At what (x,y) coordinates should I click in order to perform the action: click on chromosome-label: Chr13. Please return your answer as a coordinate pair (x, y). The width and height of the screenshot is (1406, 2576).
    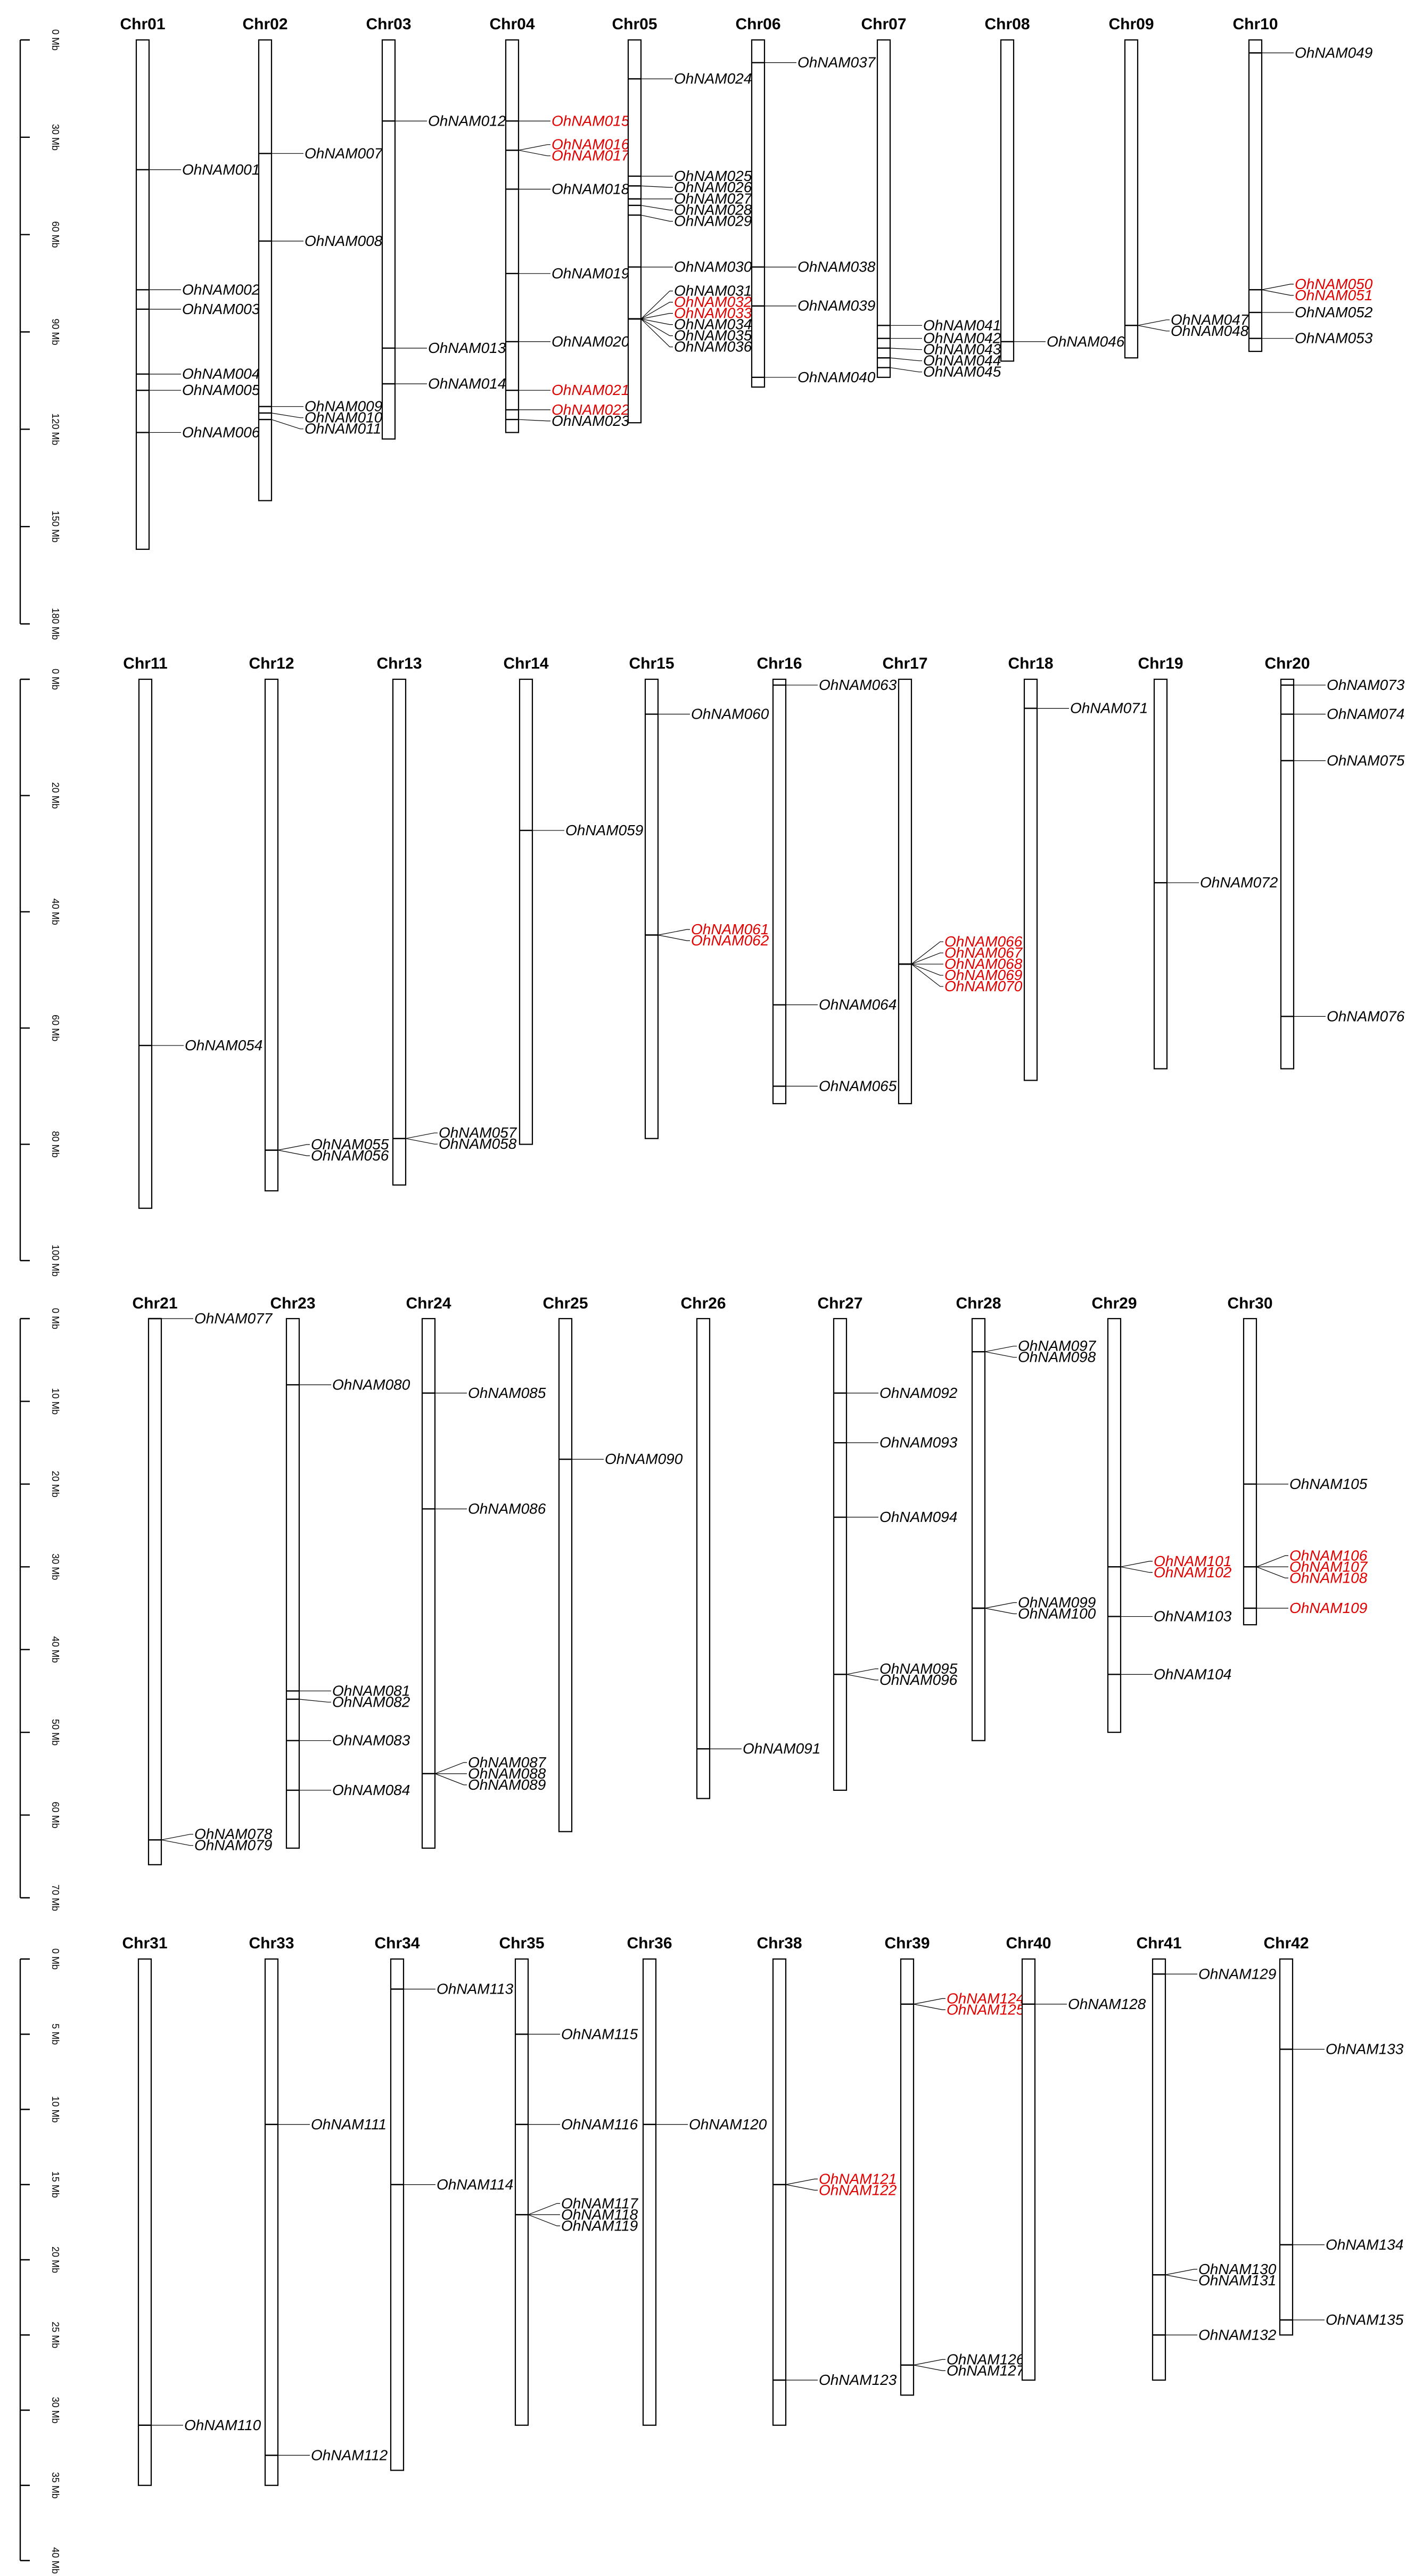
    Looking at the image, I should click on (399, 663).